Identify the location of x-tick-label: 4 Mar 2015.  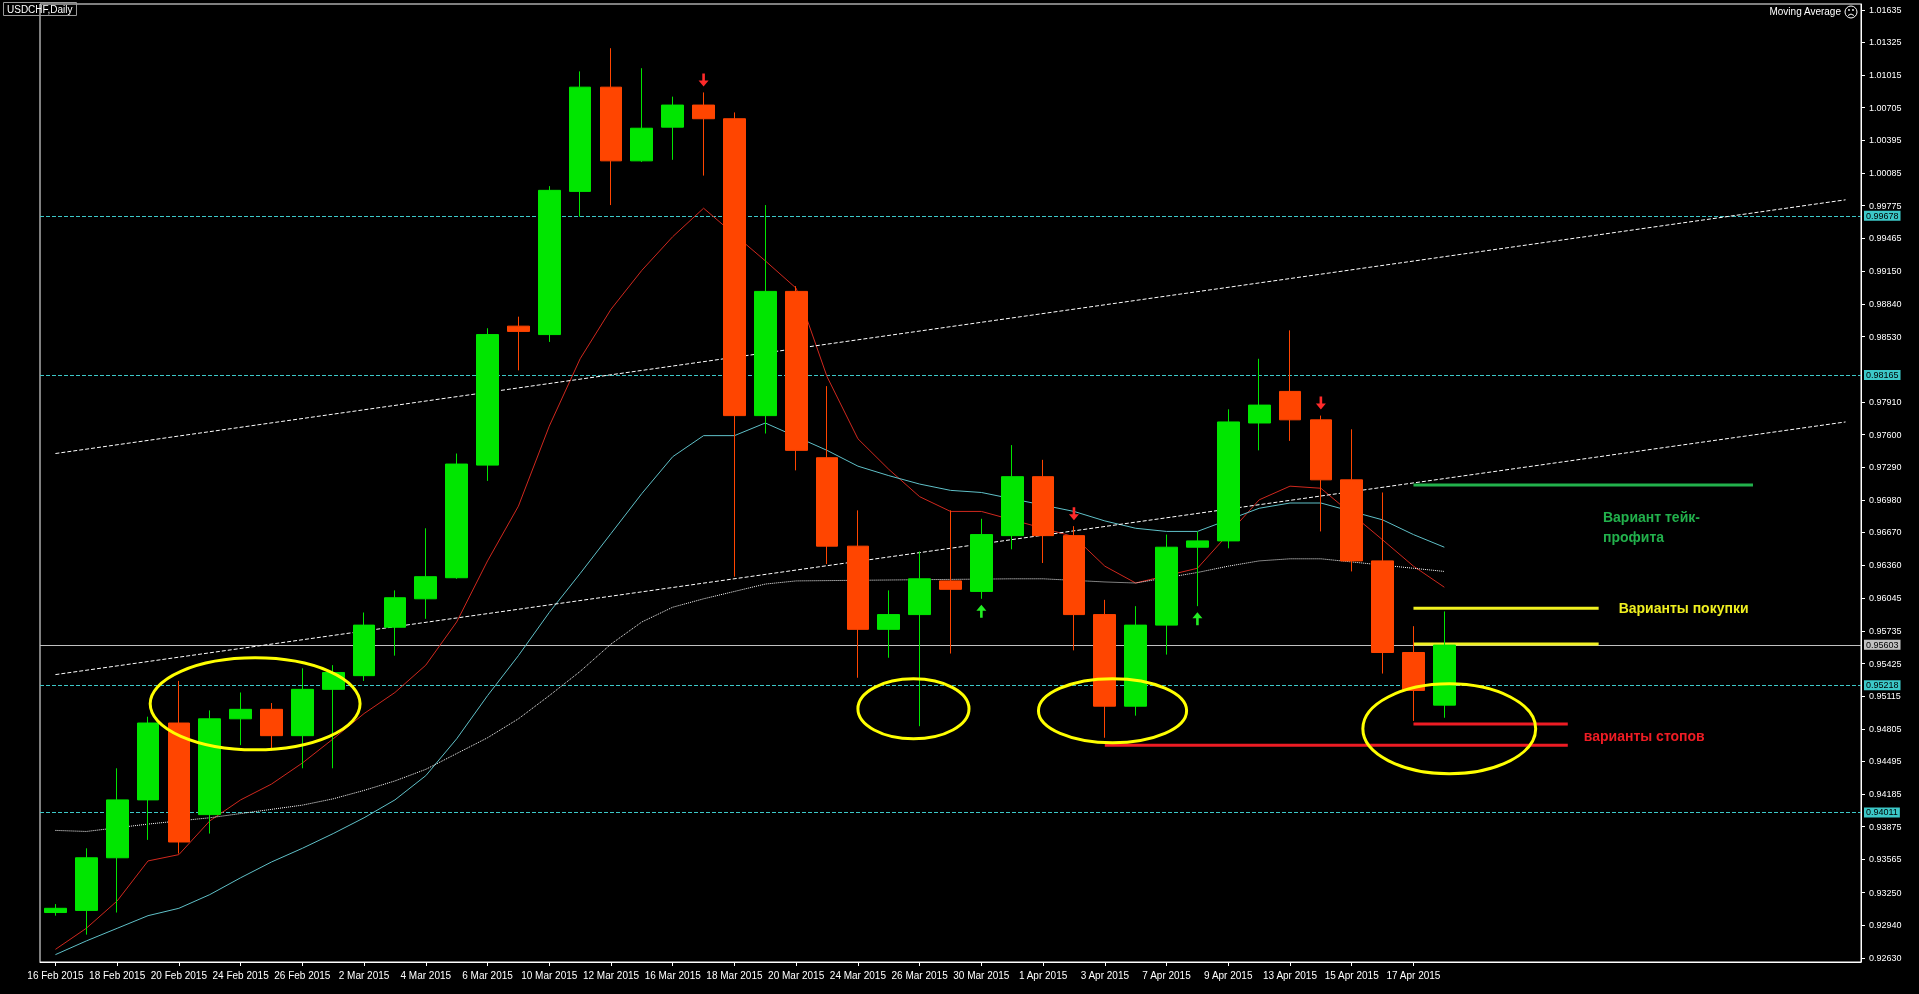
(426, 975).